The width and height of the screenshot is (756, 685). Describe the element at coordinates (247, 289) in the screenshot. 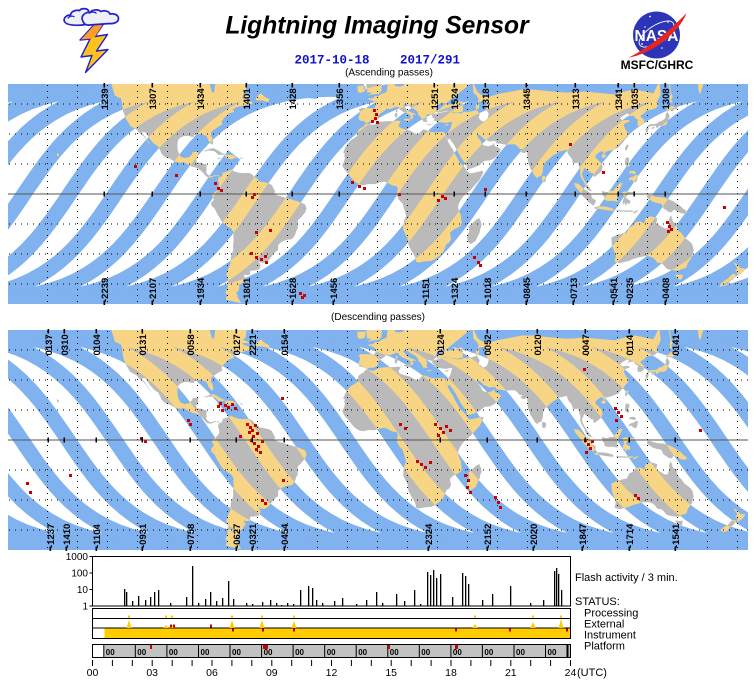

I see `svg-text: -1801` at that location.